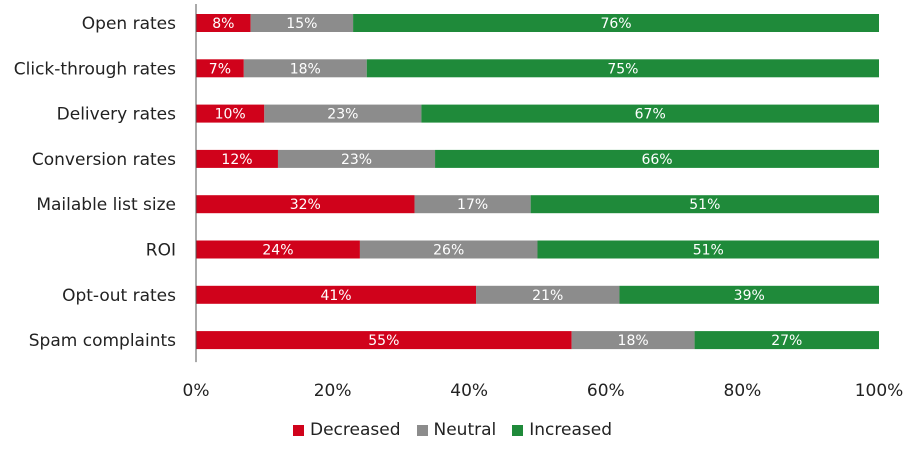 The image size is (905, 452). I want to click on data-label: 32%, so click(305, 205).